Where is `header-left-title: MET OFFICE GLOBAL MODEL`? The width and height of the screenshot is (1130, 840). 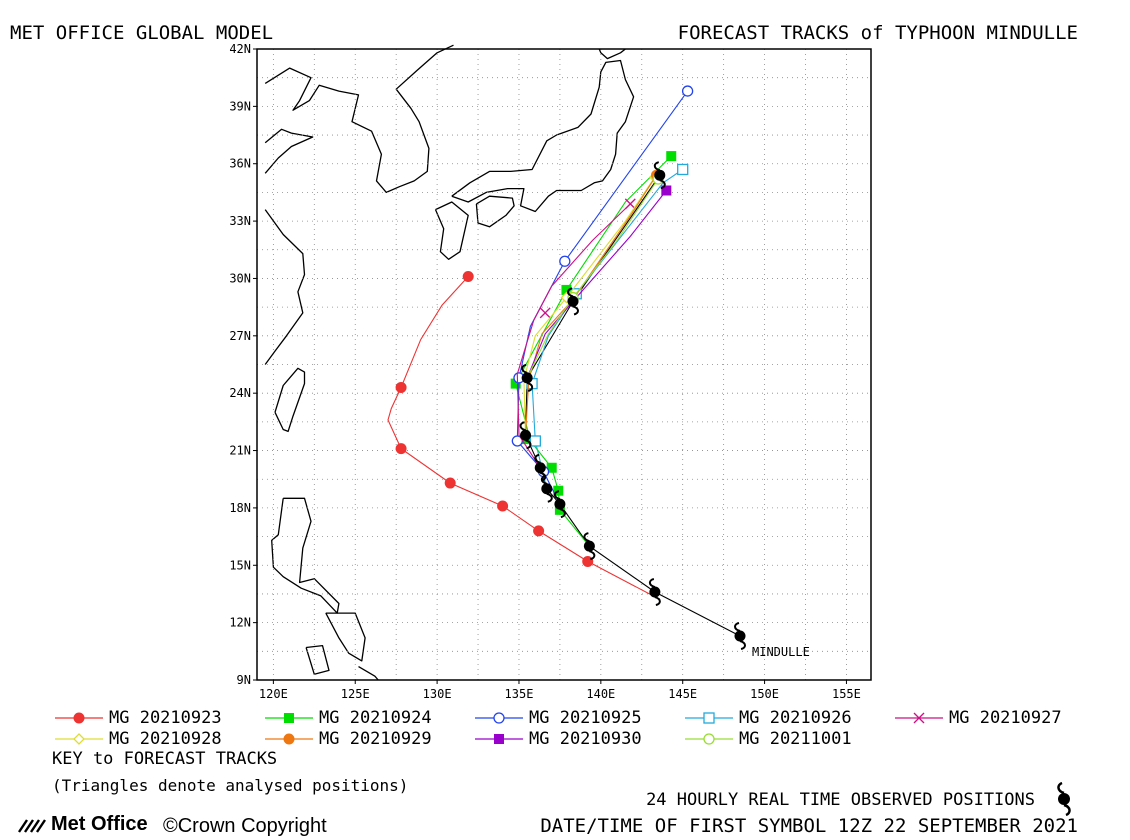 header-left-title: MET OFFICE GLOBAL MODEL is located at coordinates (142, 33).